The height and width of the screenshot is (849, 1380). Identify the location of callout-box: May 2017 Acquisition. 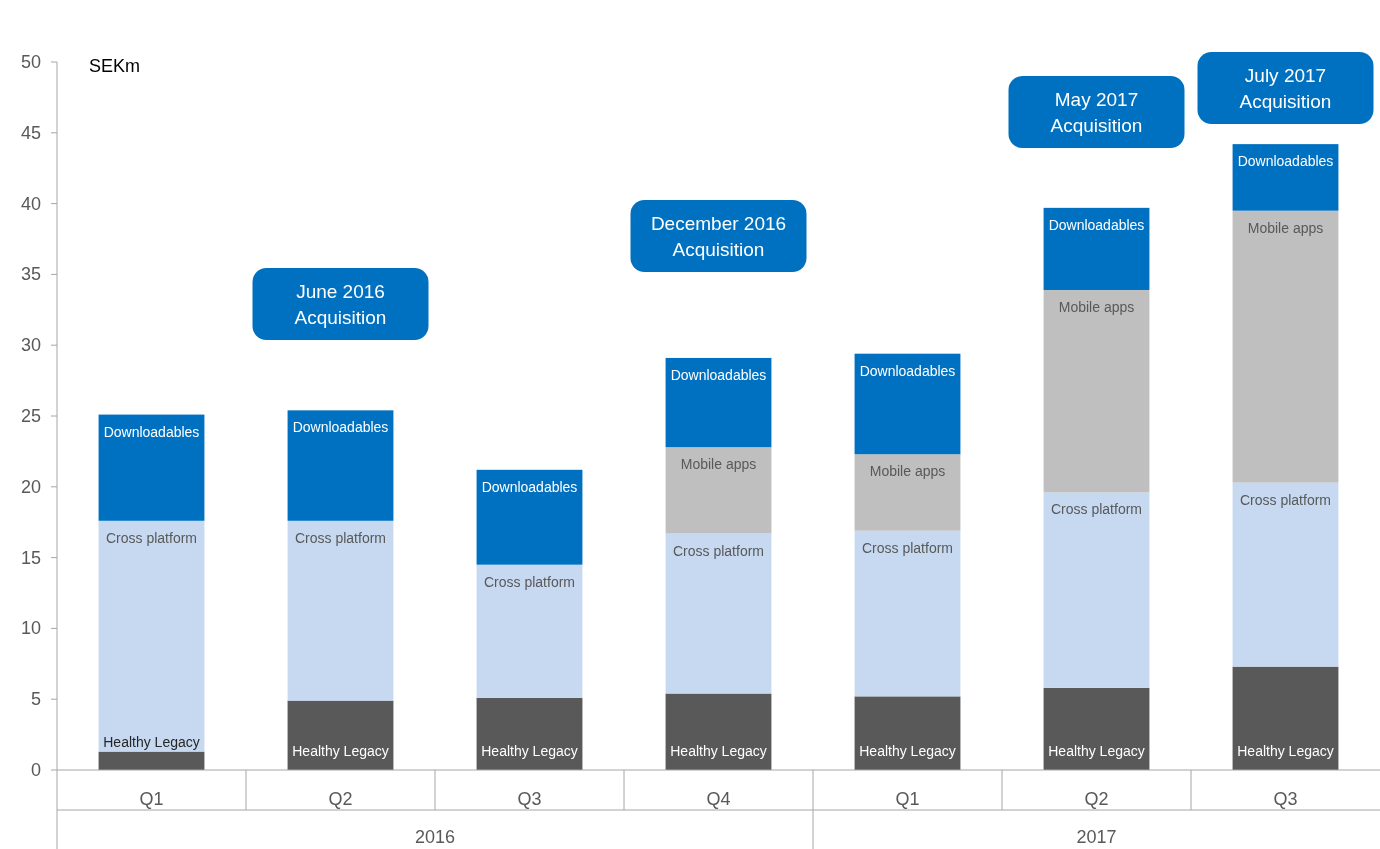
(1096, 112).